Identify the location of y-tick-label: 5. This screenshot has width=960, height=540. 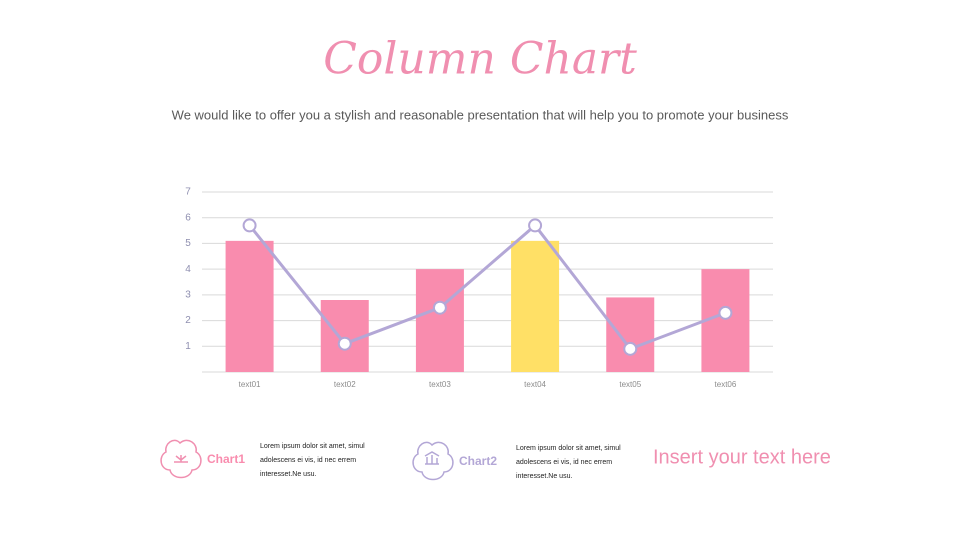
(188, 243).